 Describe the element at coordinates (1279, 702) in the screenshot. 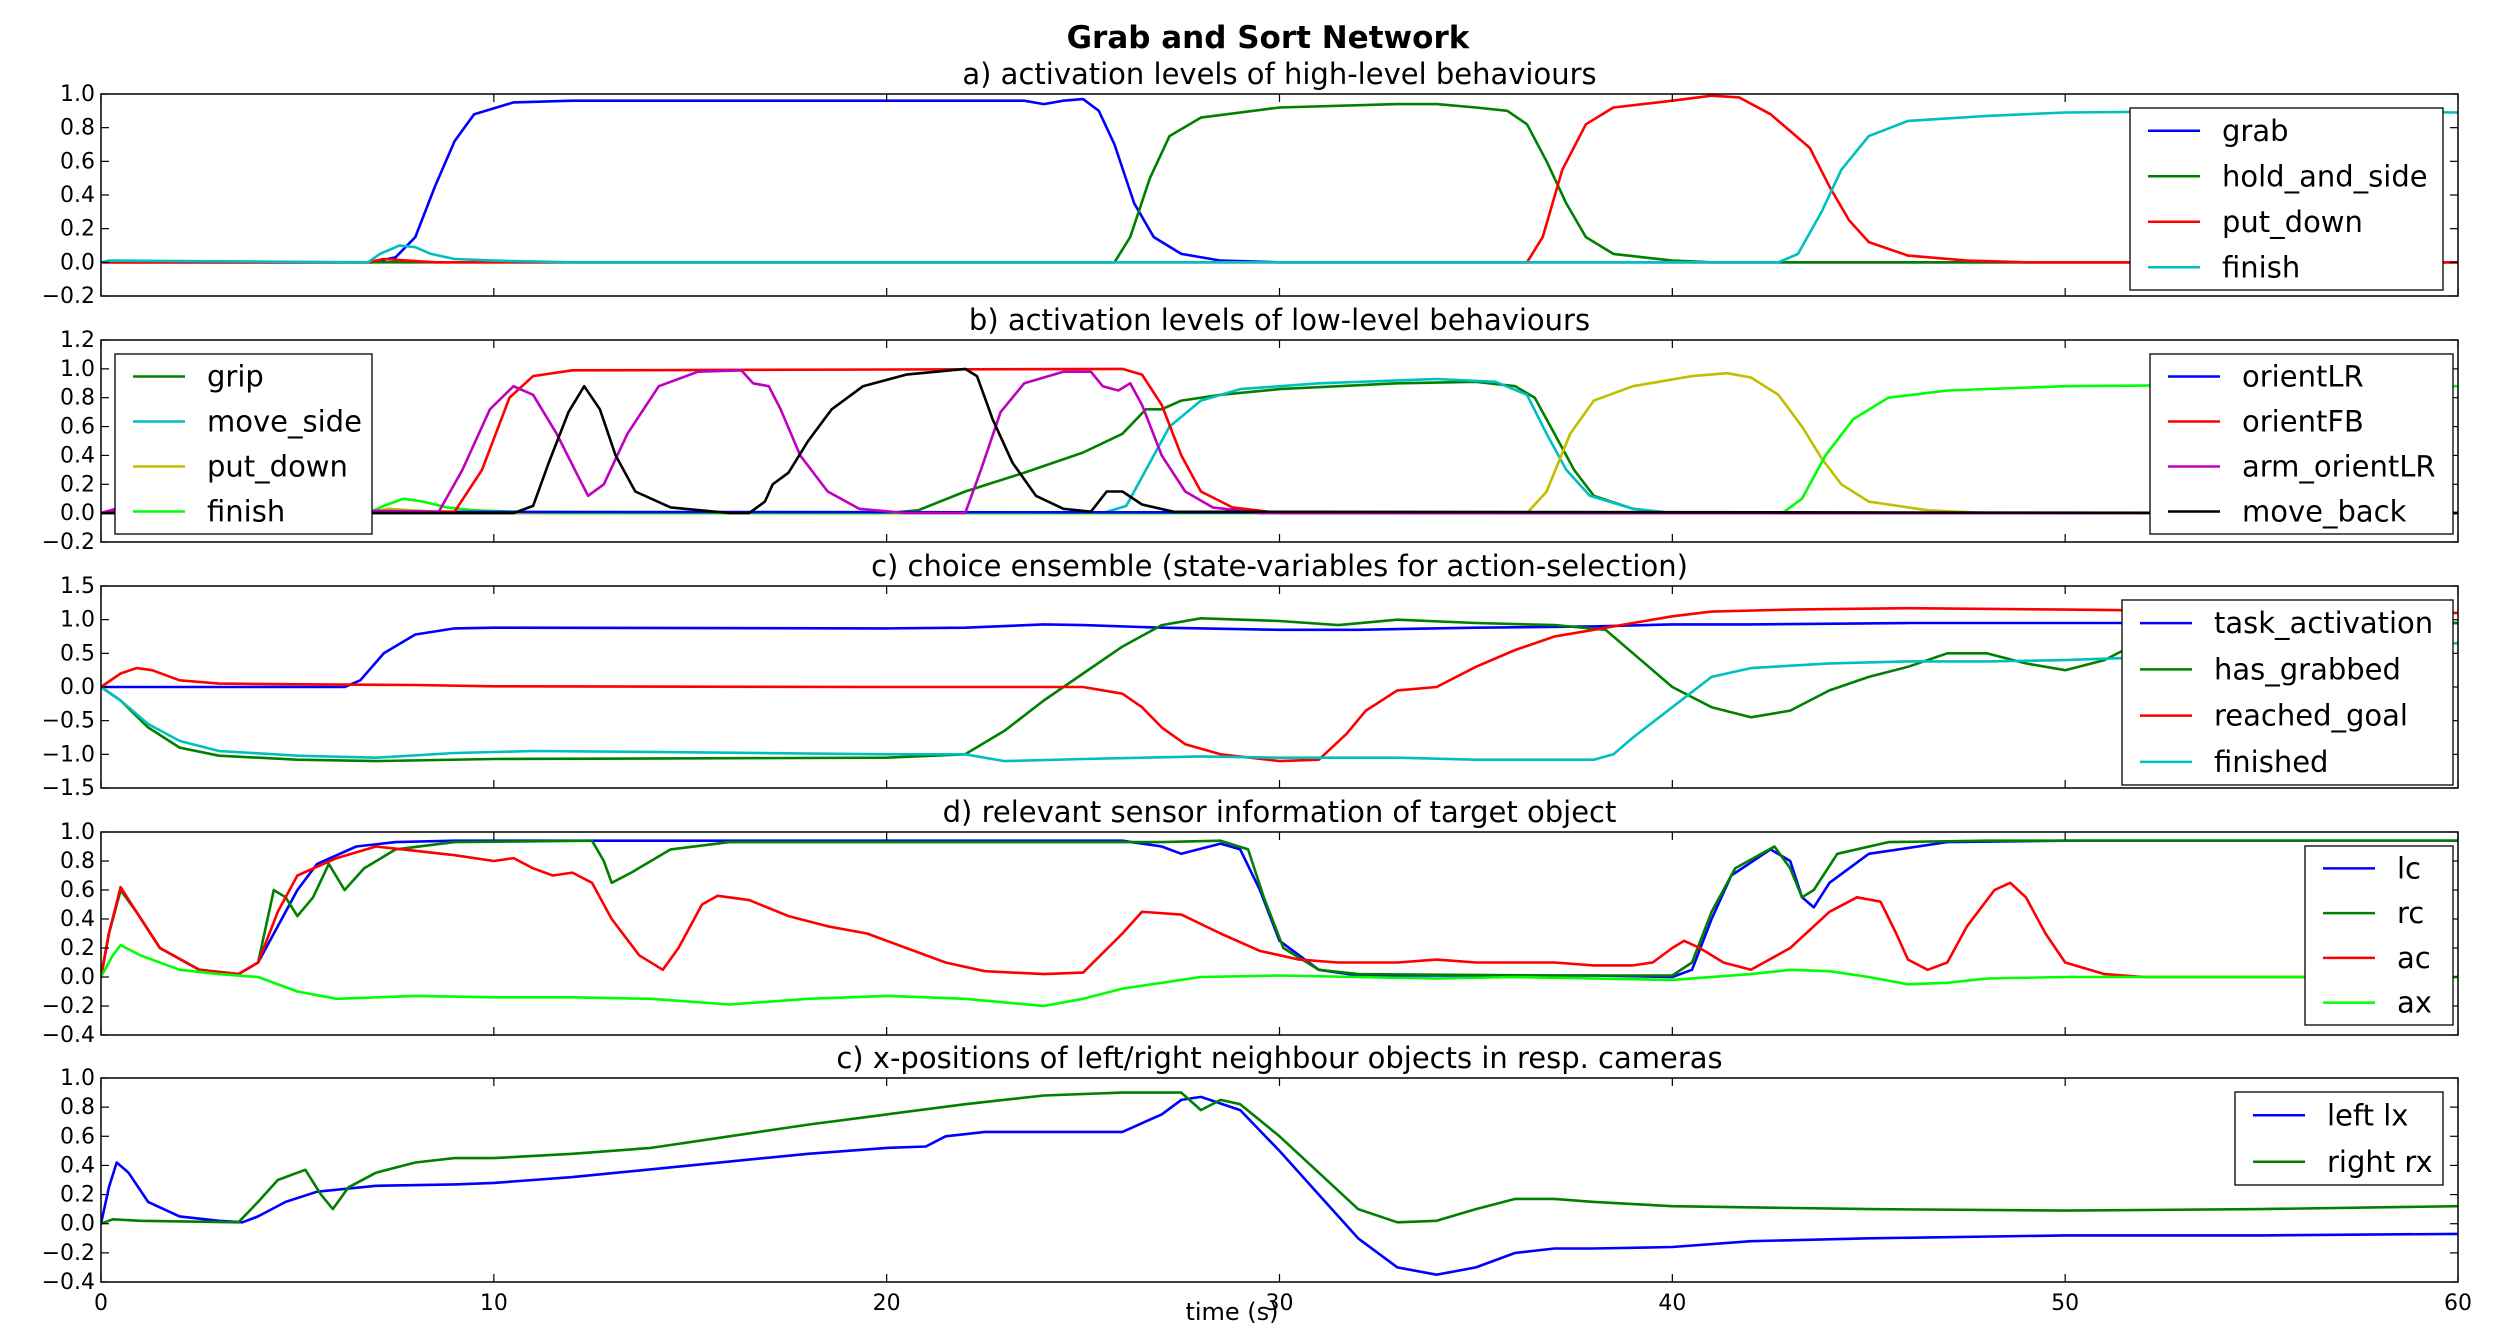

I see `series-line-finished` at that location.